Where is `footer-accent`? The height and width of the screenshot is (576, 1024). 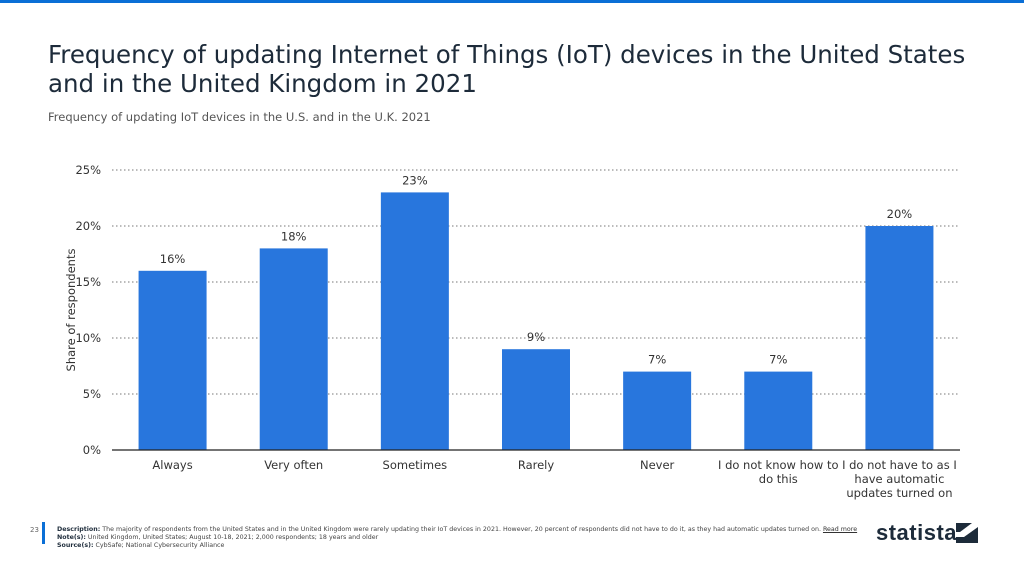
footer-accent is located at coordinates (43, 533).